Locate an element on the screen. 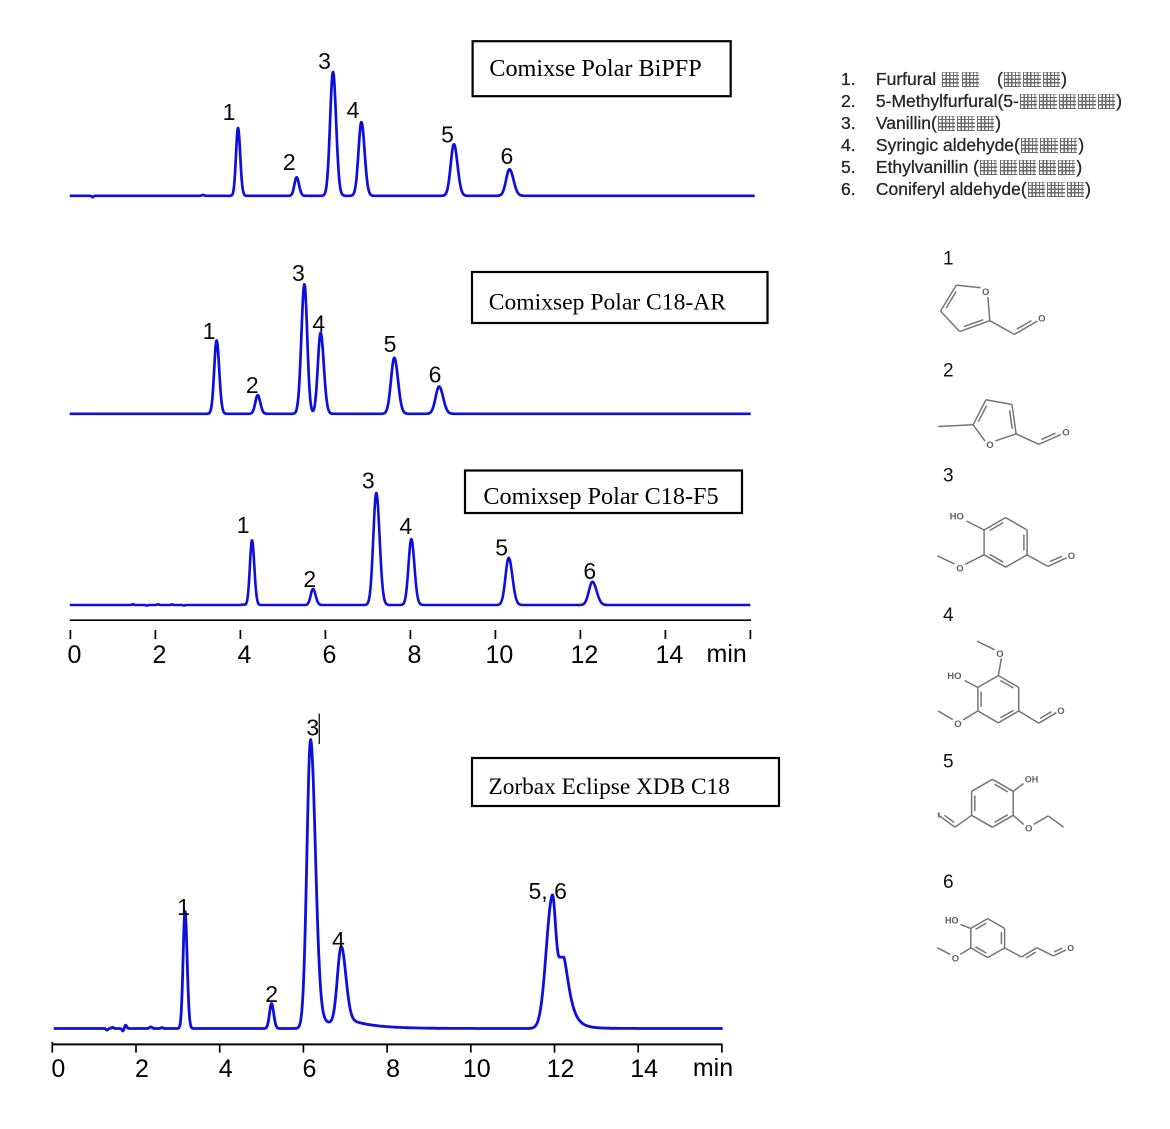 This screenshot has width=1170, height=1129. svg-text: Comixsep Polar C18-F5 is located at coordinates (600, 496).